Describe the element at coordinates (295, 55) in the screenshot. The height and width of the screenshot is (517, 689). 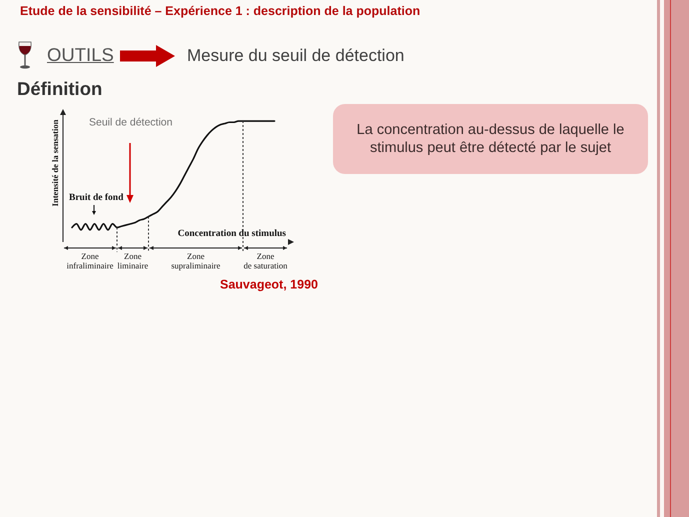
I see `chart-subtitle: Mesure du seuil de détection` at that location.